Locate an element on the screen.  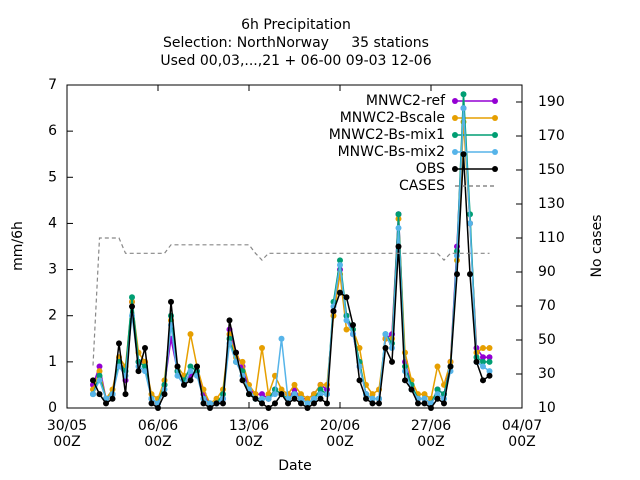
x-tick-label: 27/06 00Z is located at coordinates (431, 434).